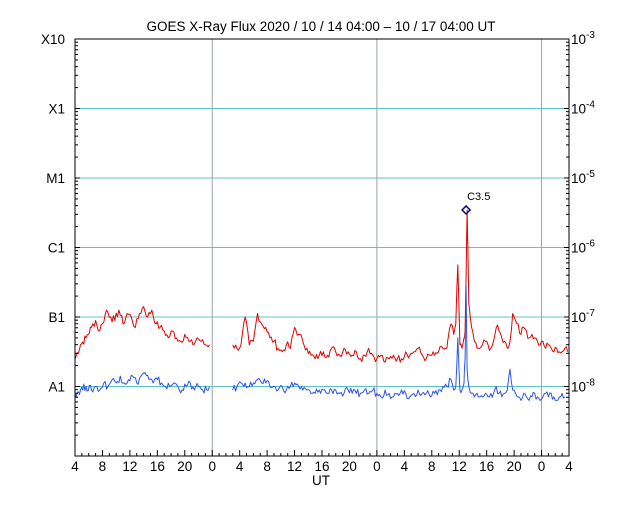 This screenshot has width=640, height=517. Describe the element at coordinates (321, 480) in the screenshot. I see `x-axis-title: UT` at that location.